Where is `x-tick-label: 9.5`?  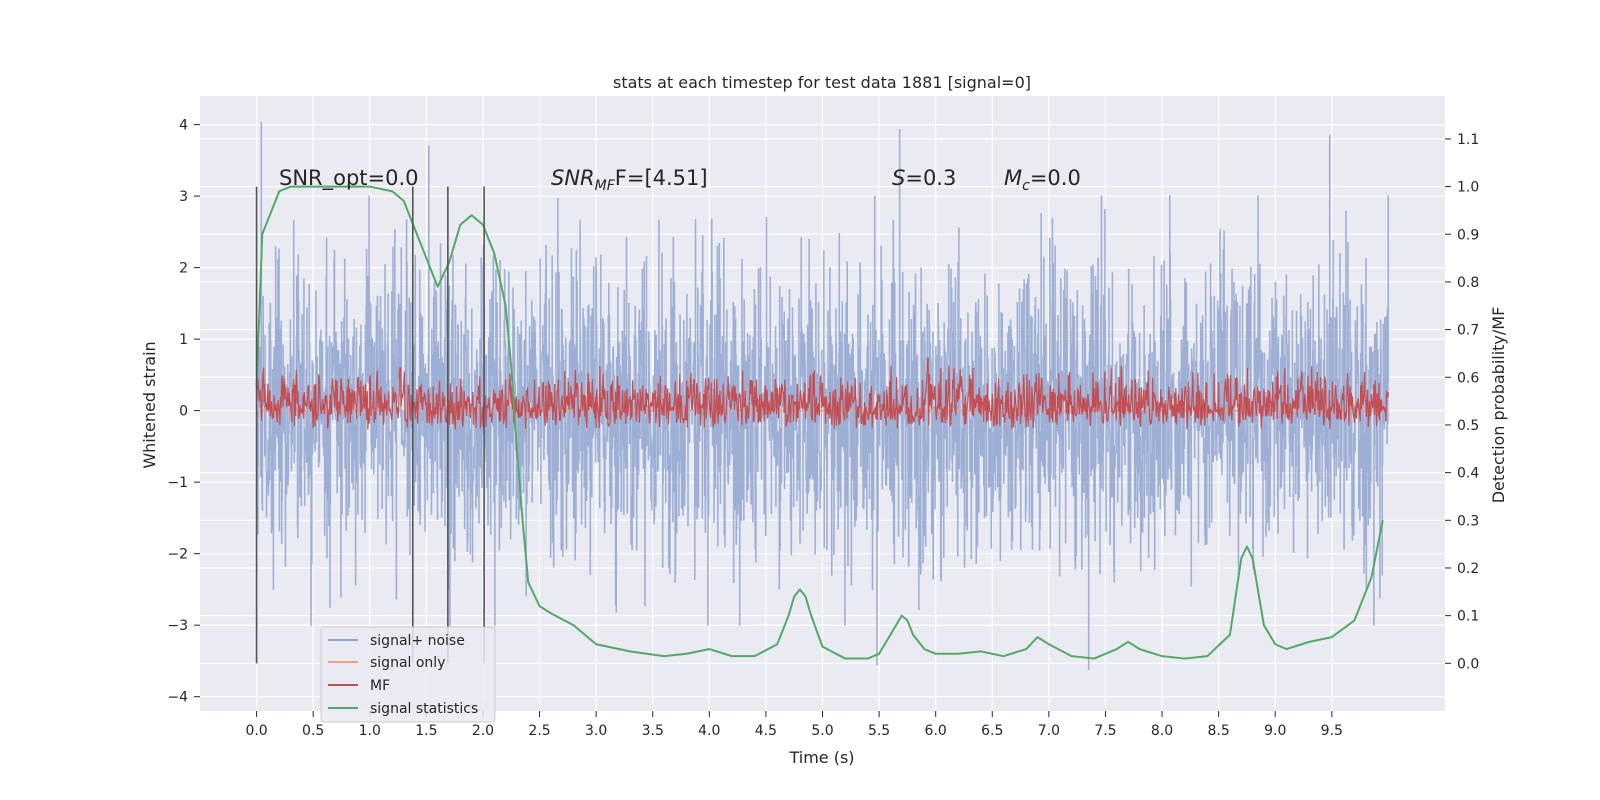 x-tick-label: 9.5 is located at coordinates (1332, 731).